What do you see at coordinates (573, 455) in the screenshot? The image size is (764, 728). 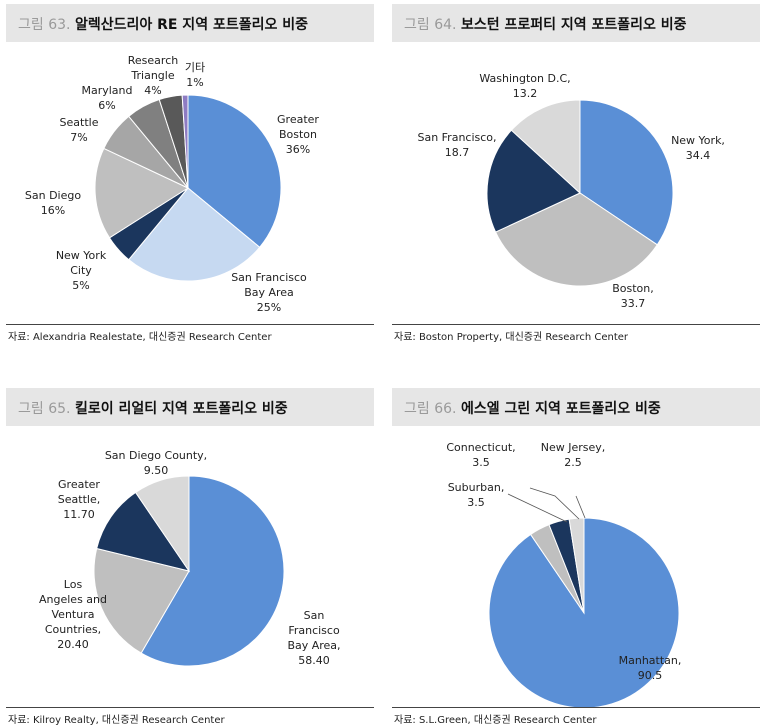 I see `slice-label: New Jersey, 2.5` at bounding box center [573, 455].